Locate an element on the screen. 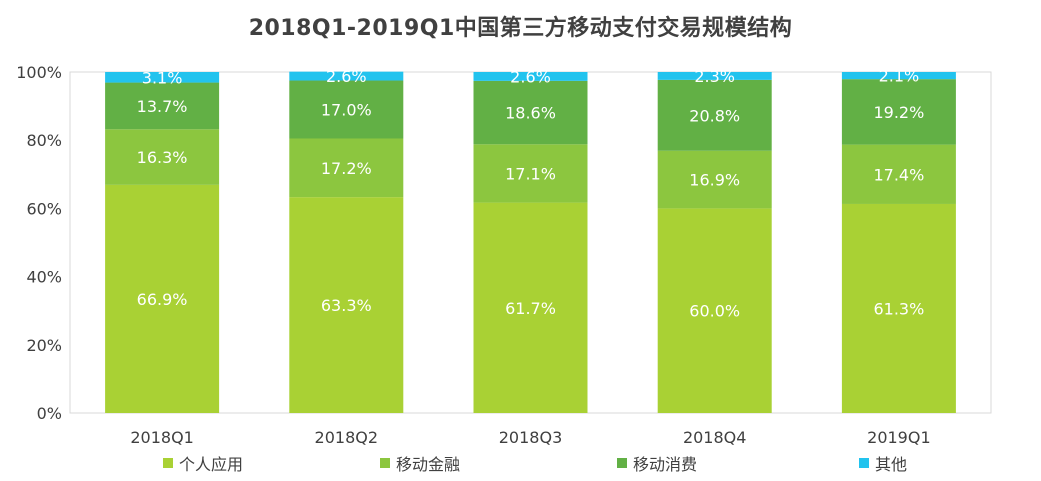 This screenshot has width=1041, height=481. data-label: 61.3% is located at coordinates (898, 308).